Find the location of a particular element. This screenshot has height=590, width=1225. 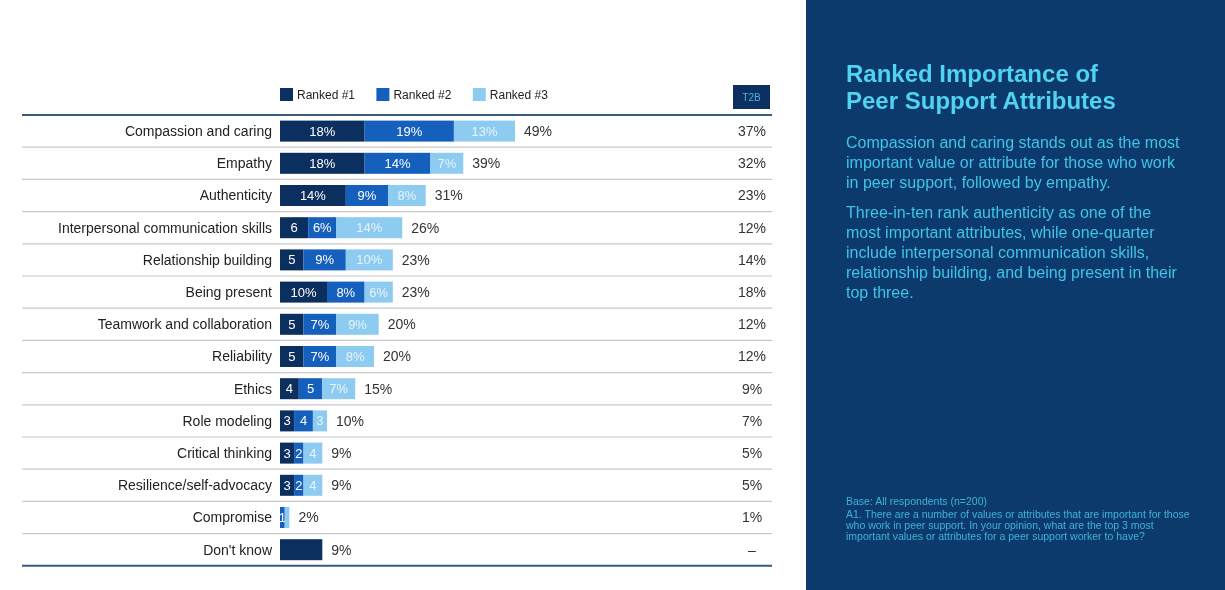

y-tick-label: Compromise is located at coordinates (232, 517).